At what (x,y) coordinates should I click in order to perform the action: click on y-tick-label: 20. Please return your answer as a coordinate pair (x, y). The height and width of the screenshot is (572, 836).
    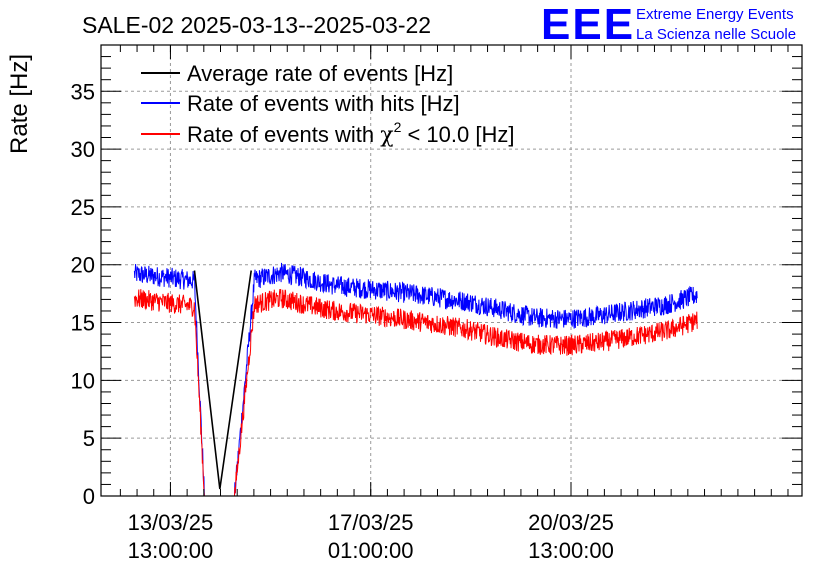
    Looking at the image, I should click on (83, 265).